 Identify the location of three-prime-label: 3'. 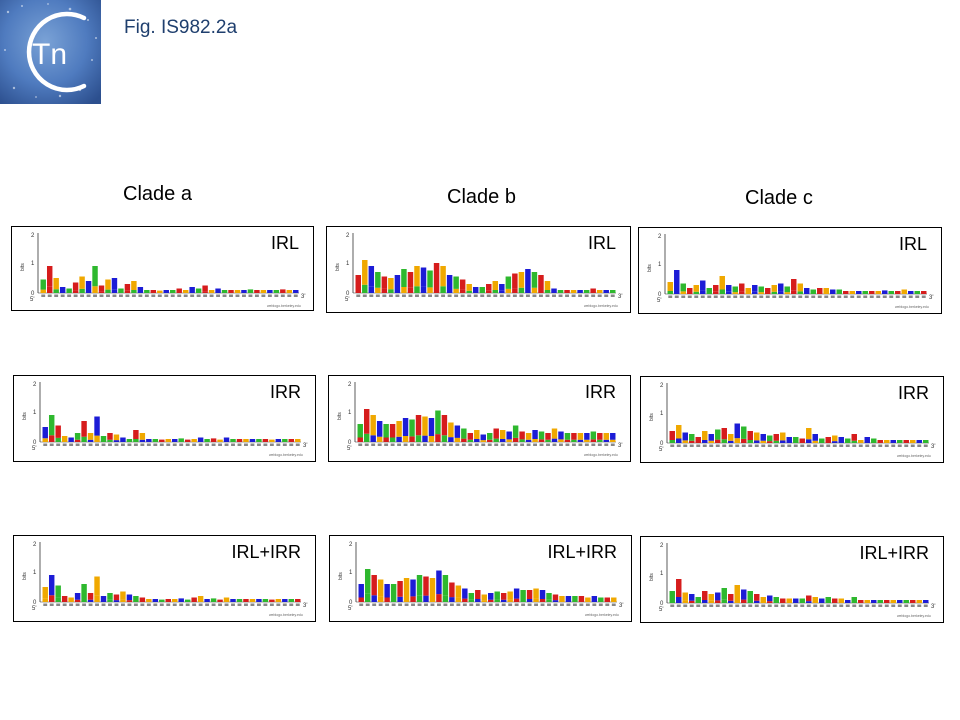
(933, 607).